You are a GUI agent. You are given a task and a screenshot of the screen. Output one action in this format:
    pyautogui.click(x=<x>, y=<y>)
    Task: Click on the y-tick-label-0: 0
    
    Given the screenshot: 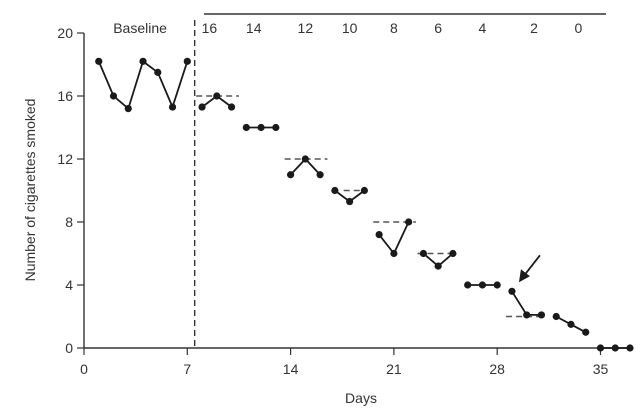 What is the action you would take?
    pyautogui.click(x=69, y=348)
    